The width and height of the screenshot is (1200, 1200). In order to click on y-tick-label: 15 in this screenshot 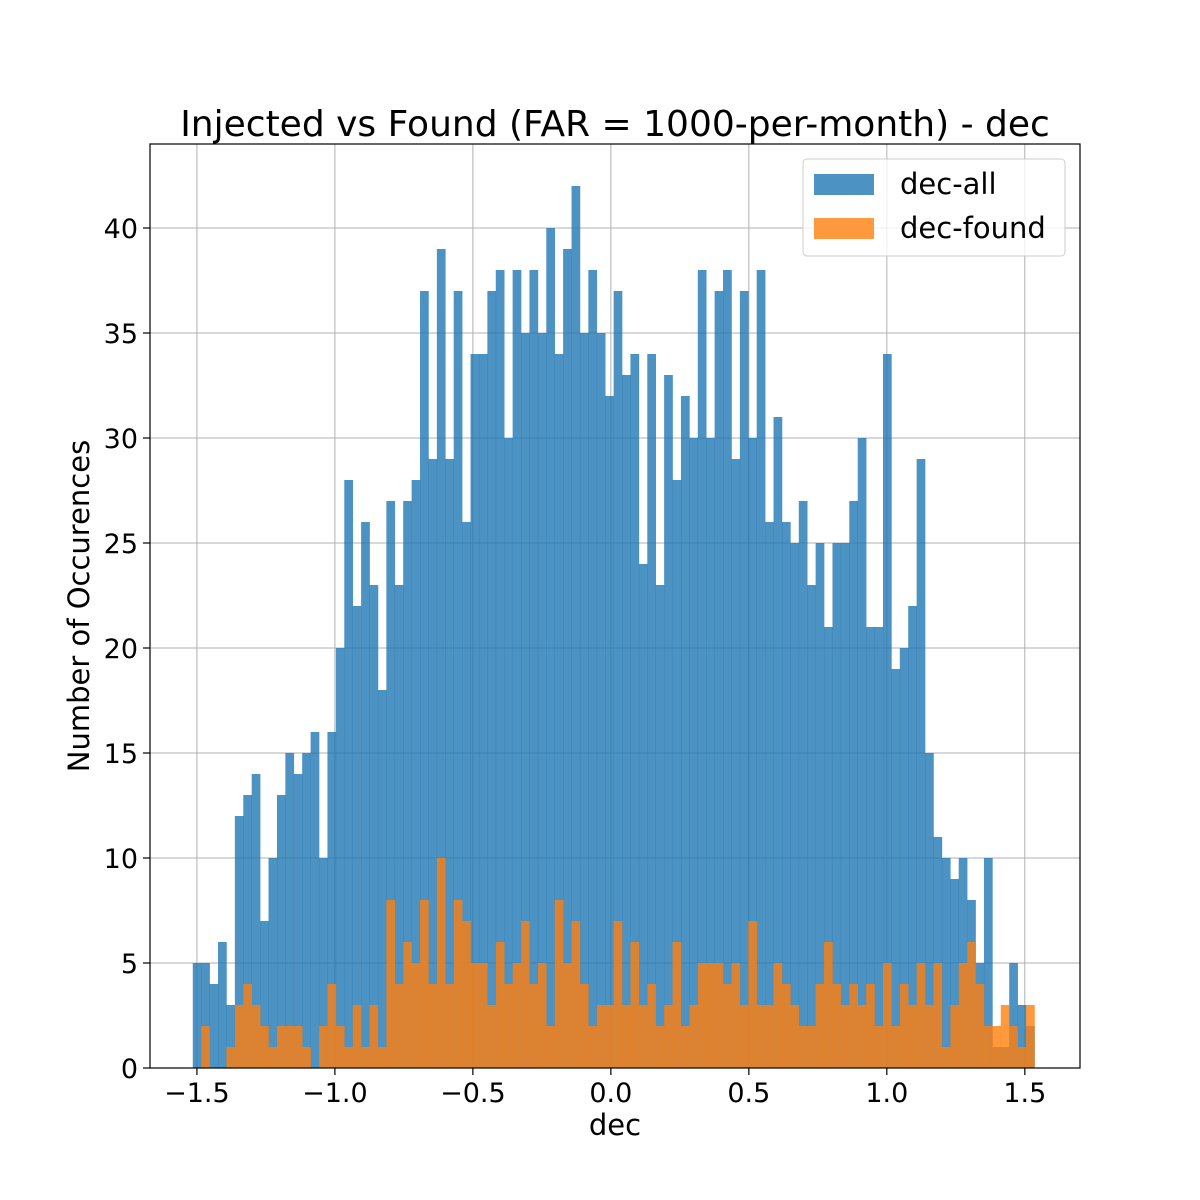, I will do `click(121, 754)`.